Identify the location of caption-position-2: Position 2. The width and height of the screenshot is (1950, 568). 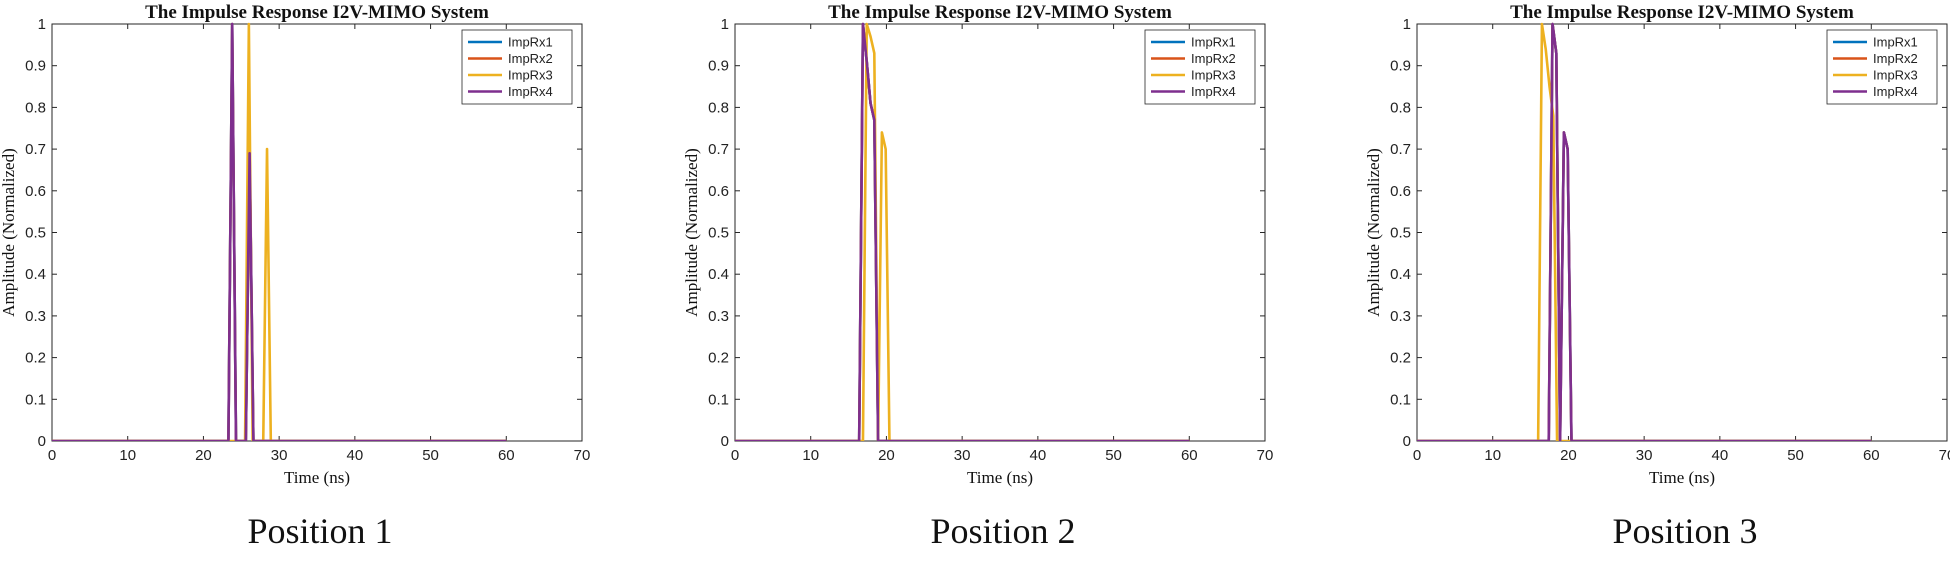
(1003, 531).